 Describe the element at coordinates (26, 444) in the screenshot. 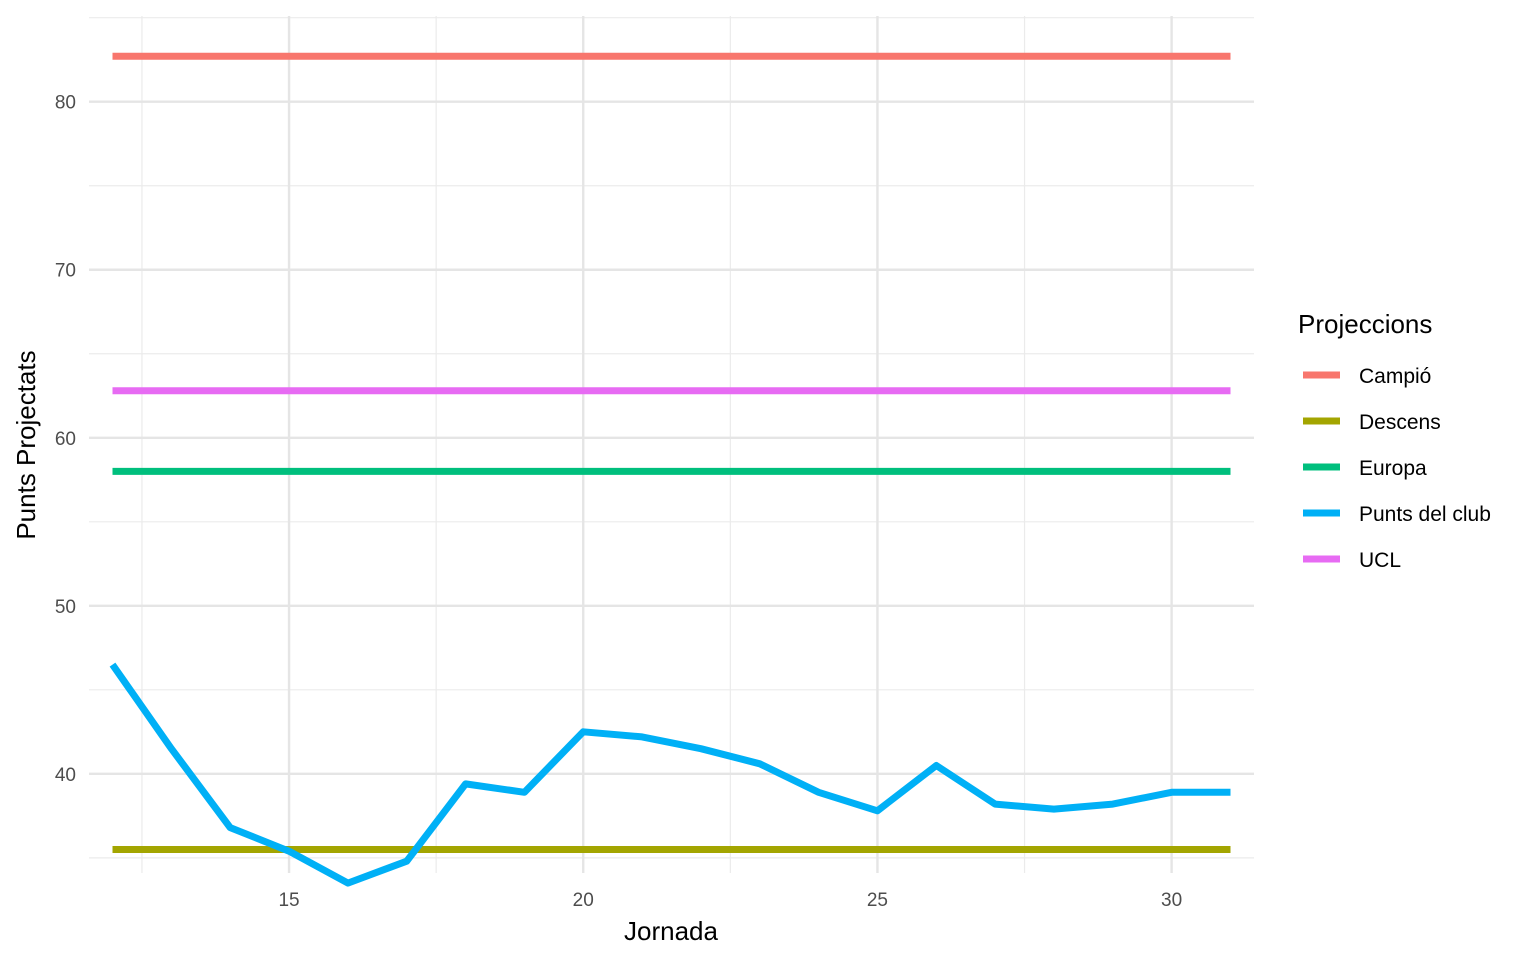

I see `y-axis-title: Punts Projectats` at that location.